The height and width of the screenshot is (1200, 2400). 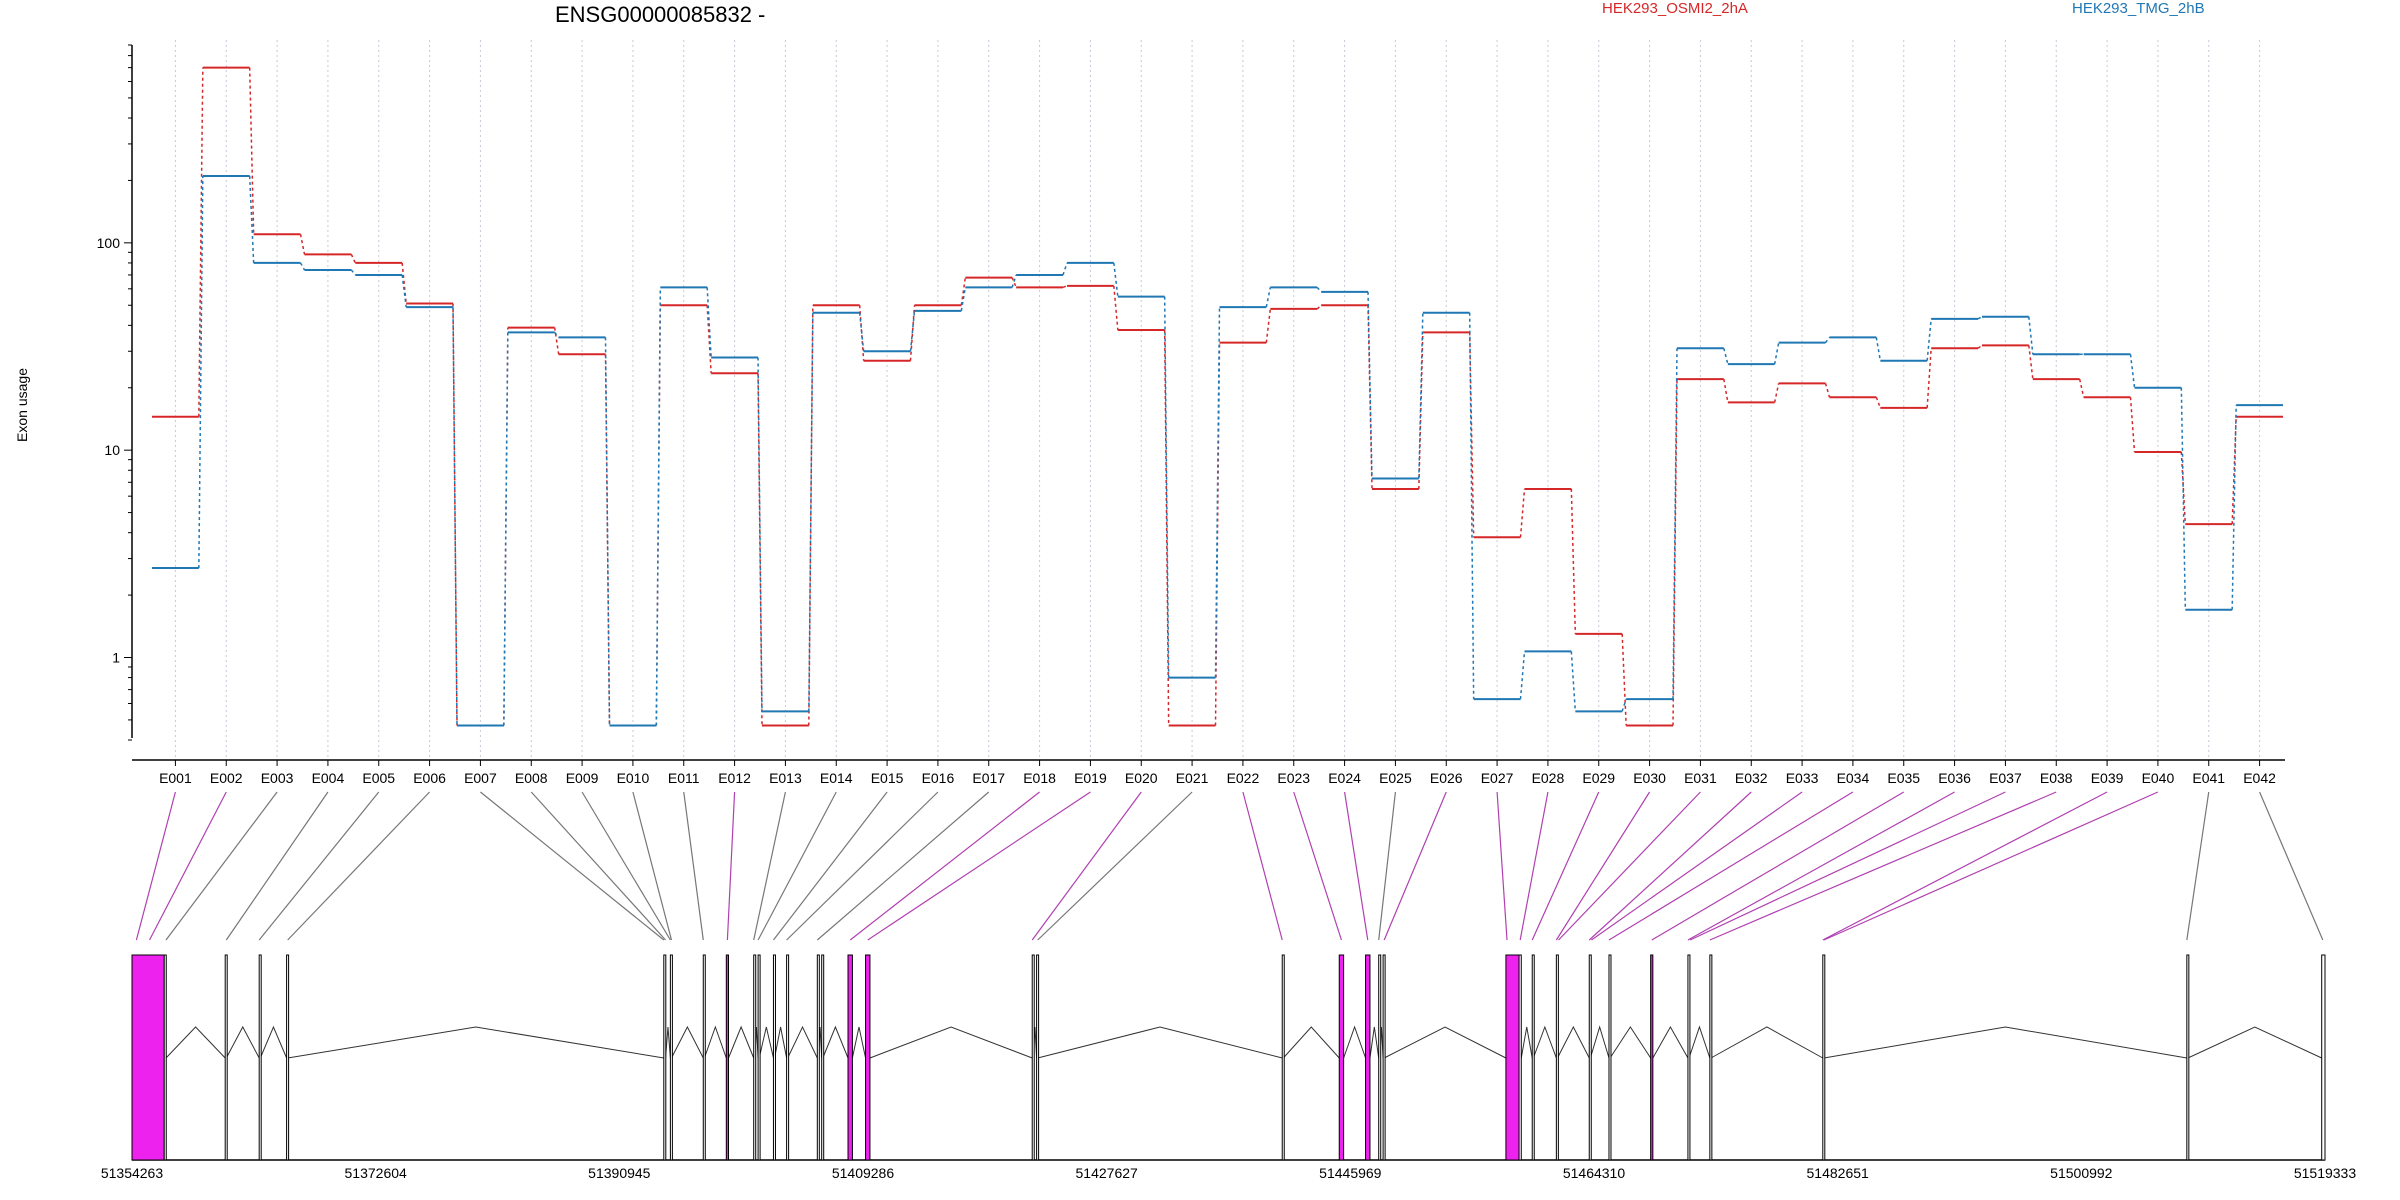 I want to click on x-tick-label-E040: E040, so click(x=2158, y=778).